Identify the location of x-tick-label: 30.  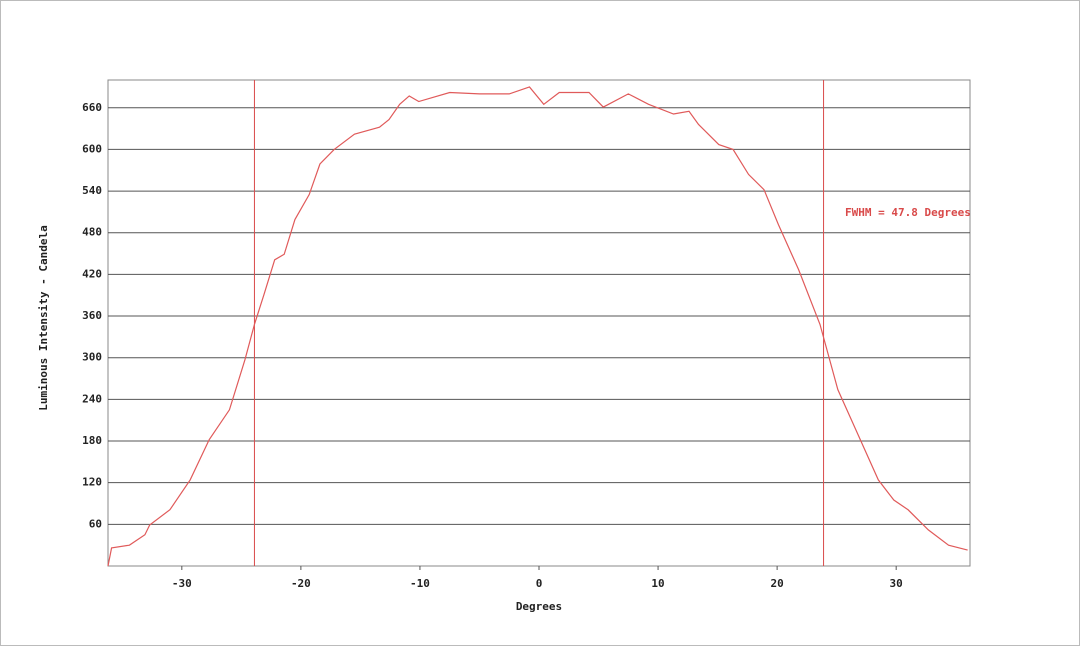
(896, 583).